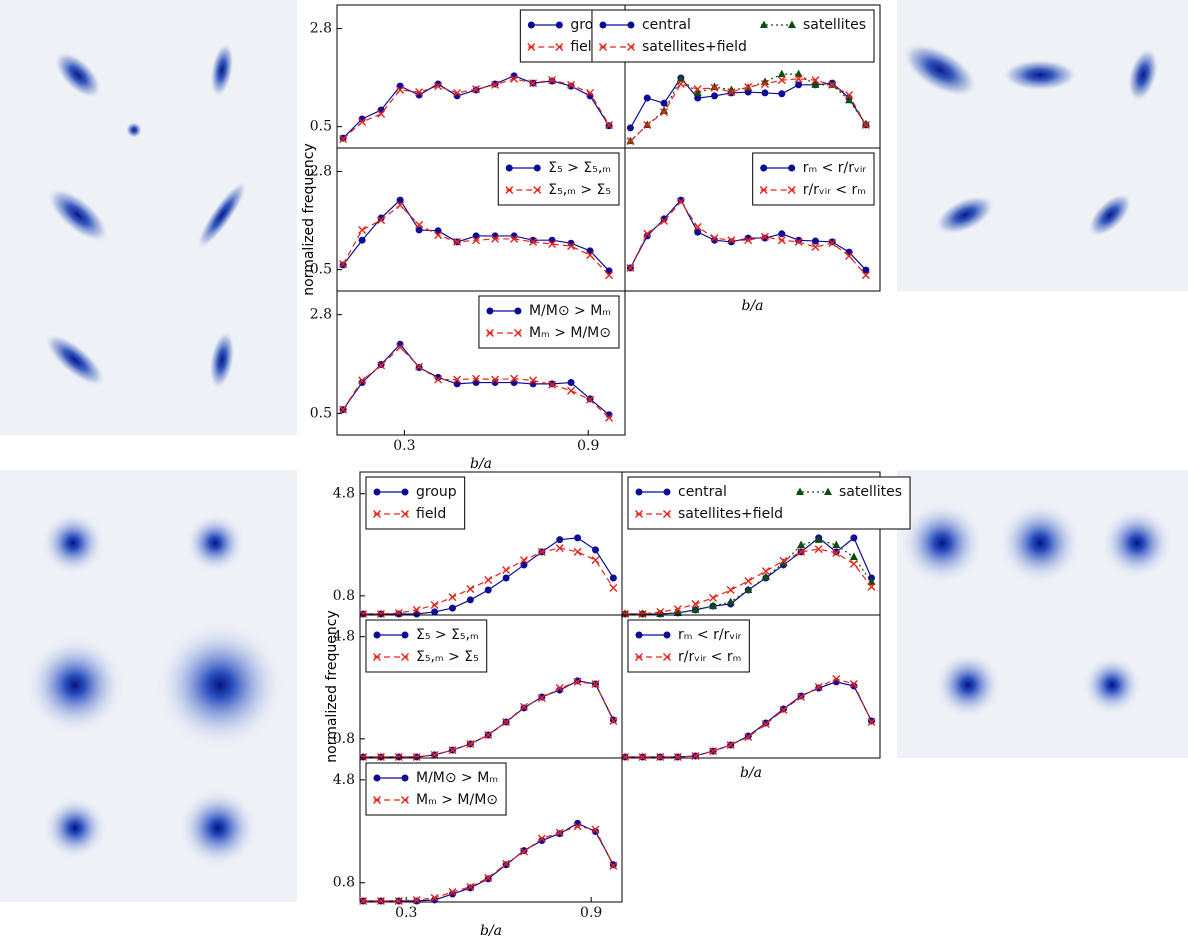 The width and height of the screenshot is (1188, 941). What do you see at coordinates (835, 168) in the screenshot?
I see `legend-label: rₘ < r/rᵥᵢᵣ` at bounding box center [835, 168].